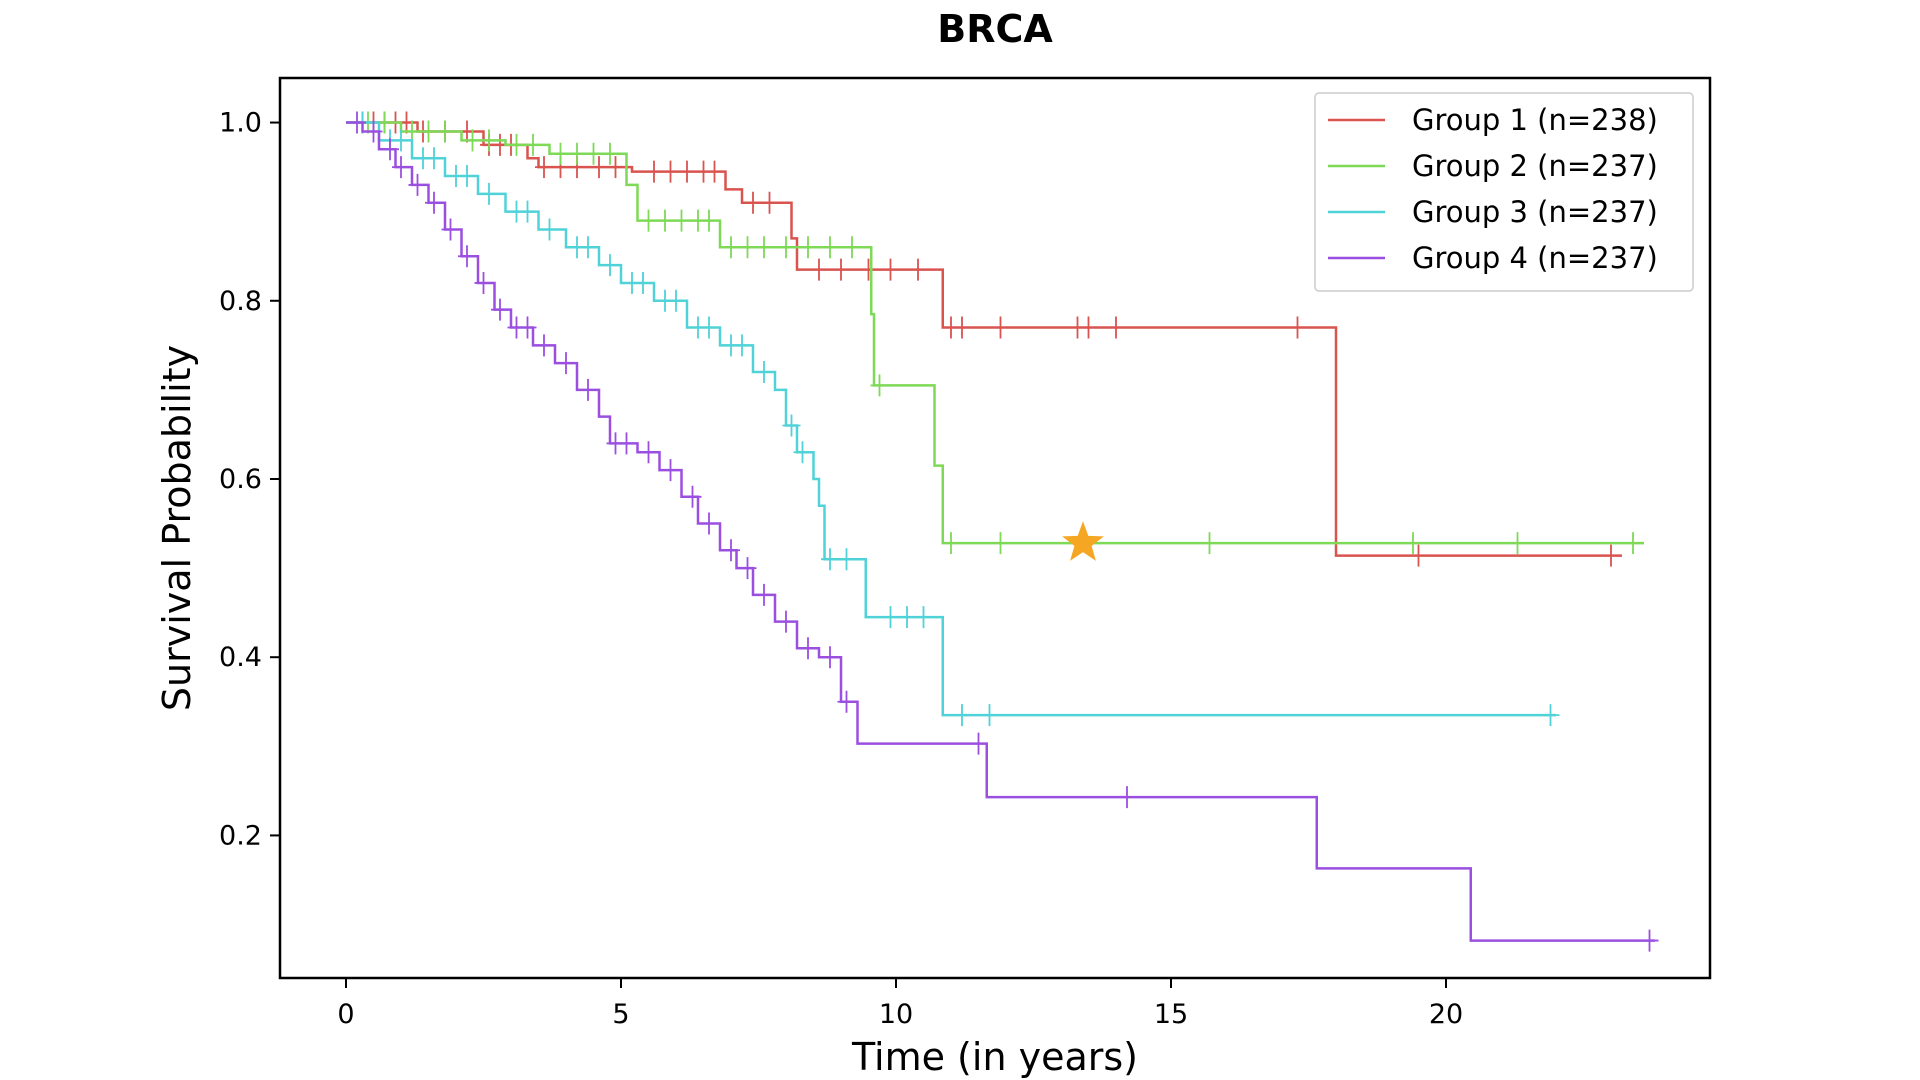  What do you see at coordinates (345, 1014) in the screenshot?
I see `x-tick-label: 0` at bounding box center [345, 1014].